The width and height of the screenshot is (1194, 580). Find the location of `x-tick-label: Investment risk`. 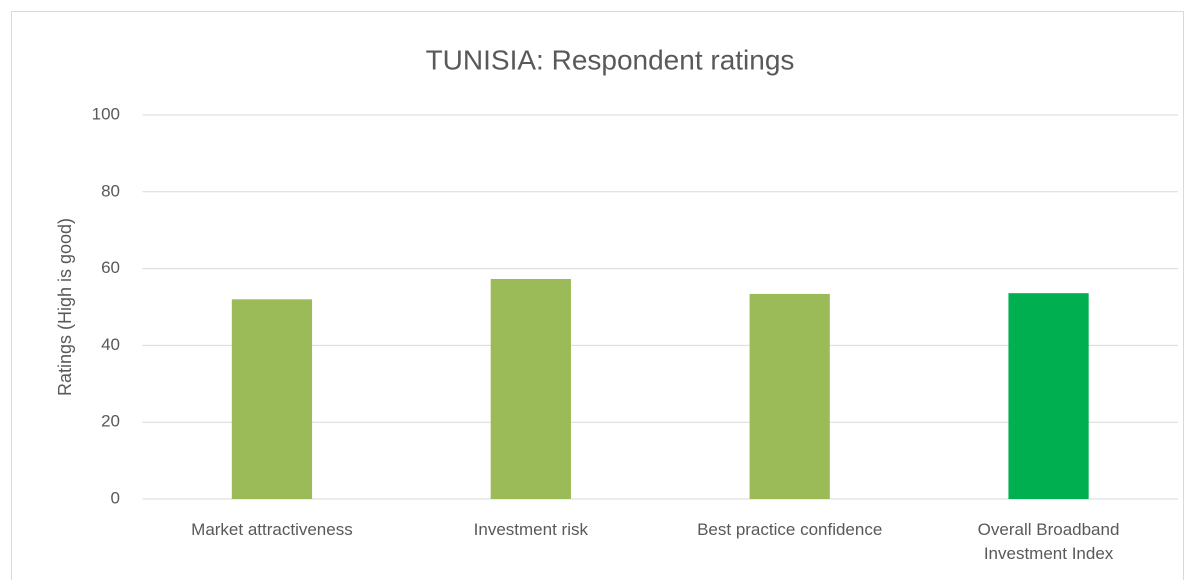

x-tick-label: Investment risk is located at coordinates (530, 529).